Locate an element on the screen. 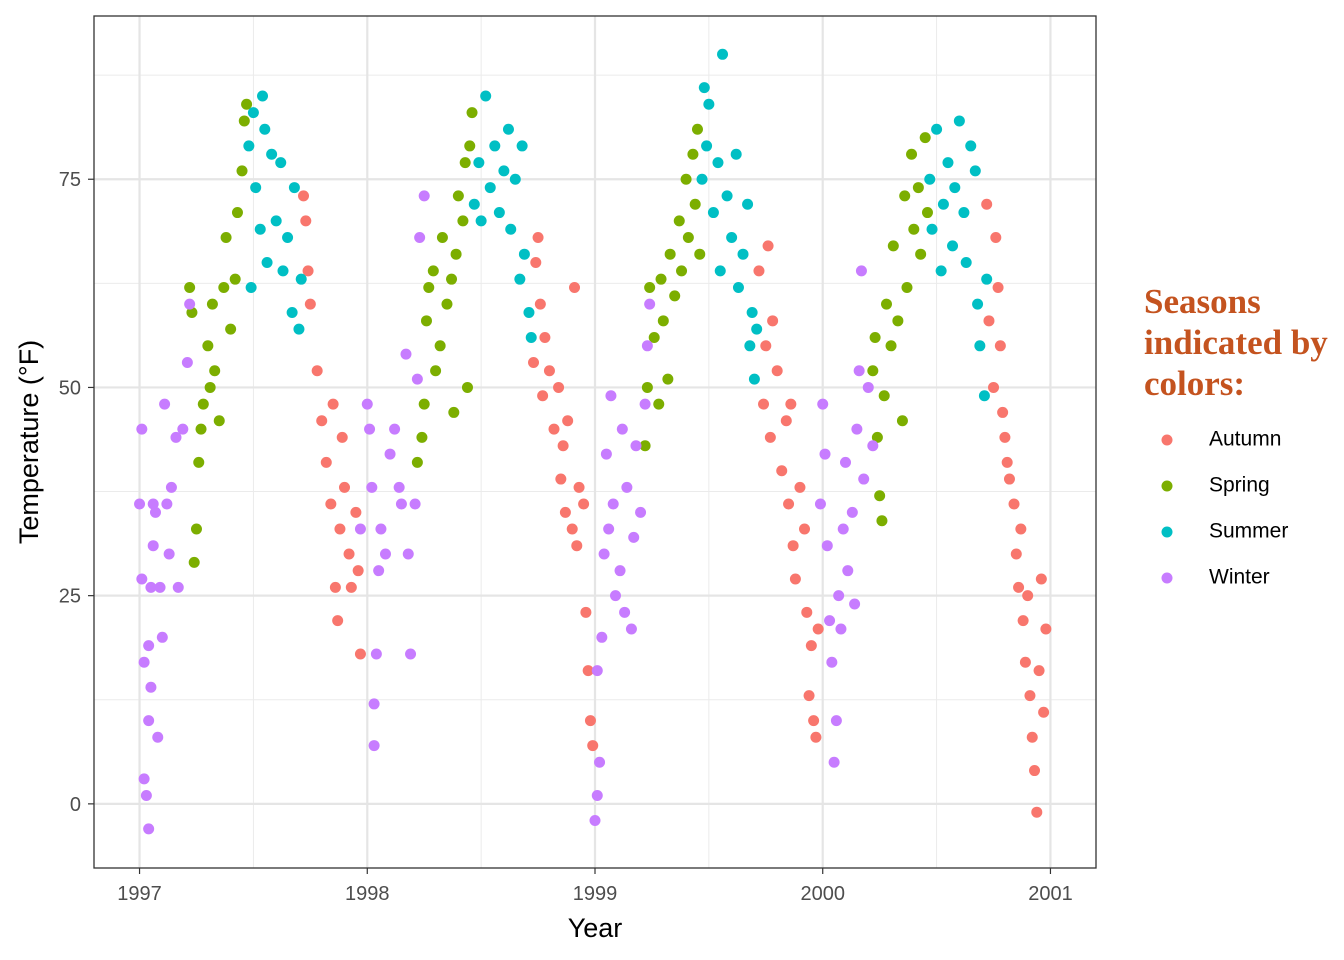 Image resolution: width=1344 pixels, height=960 pixels. y-tick-label: 50 is located at coordinates (70, 388).